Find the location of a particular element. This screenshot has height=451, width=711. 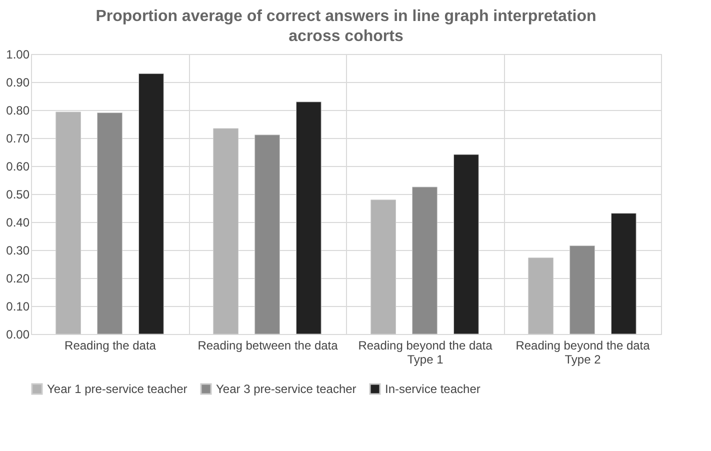

legend-label: In-service teacher is located at coordinates (432, 389).